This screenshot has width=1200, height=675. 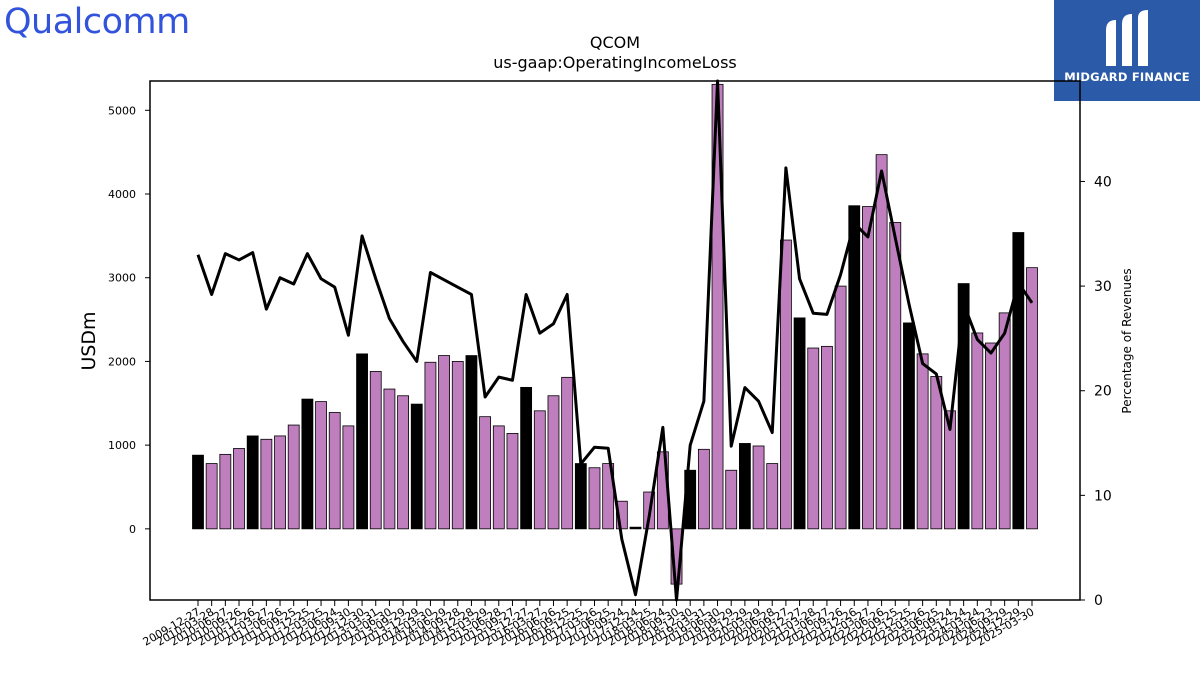 I want to click on y-tick-label: 3000, so click(x=122, y=278).